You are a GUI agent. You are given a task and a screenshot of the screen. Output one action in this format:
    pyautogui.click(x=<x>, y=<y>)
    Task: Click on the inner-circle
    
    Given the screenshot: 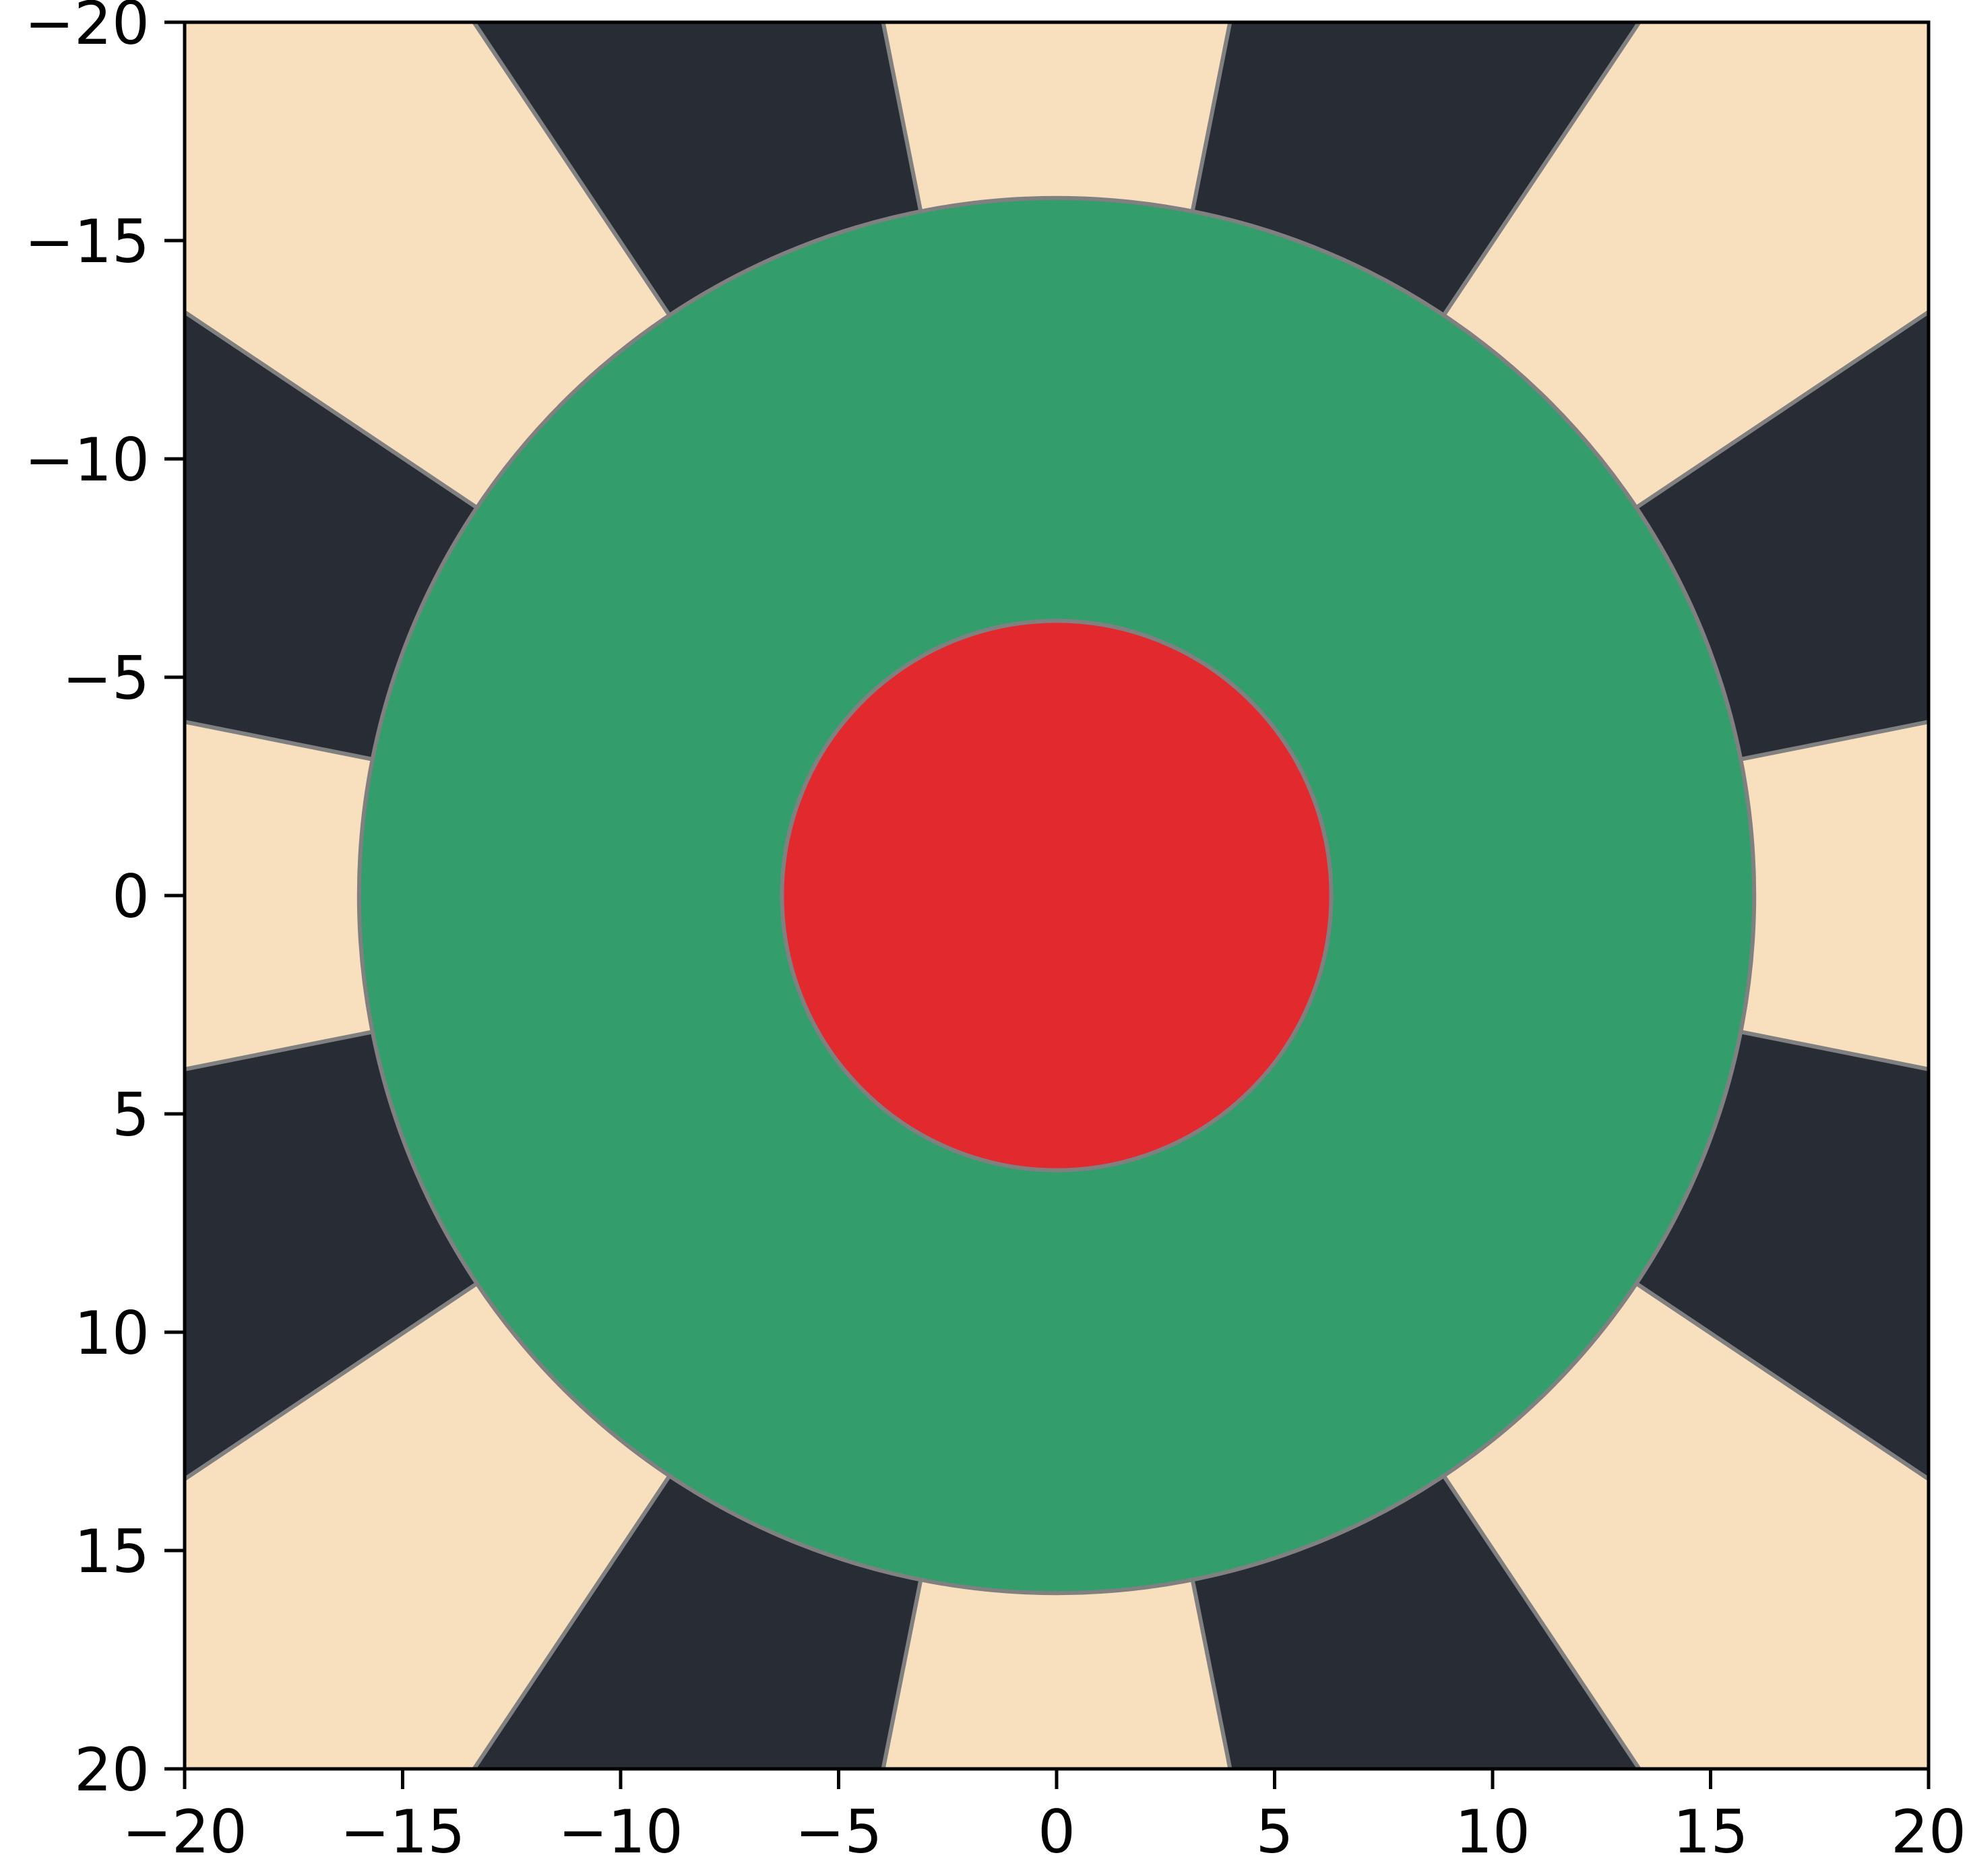 What is the action you would take?
    pyautogui.click(x=1057, y=896)
    